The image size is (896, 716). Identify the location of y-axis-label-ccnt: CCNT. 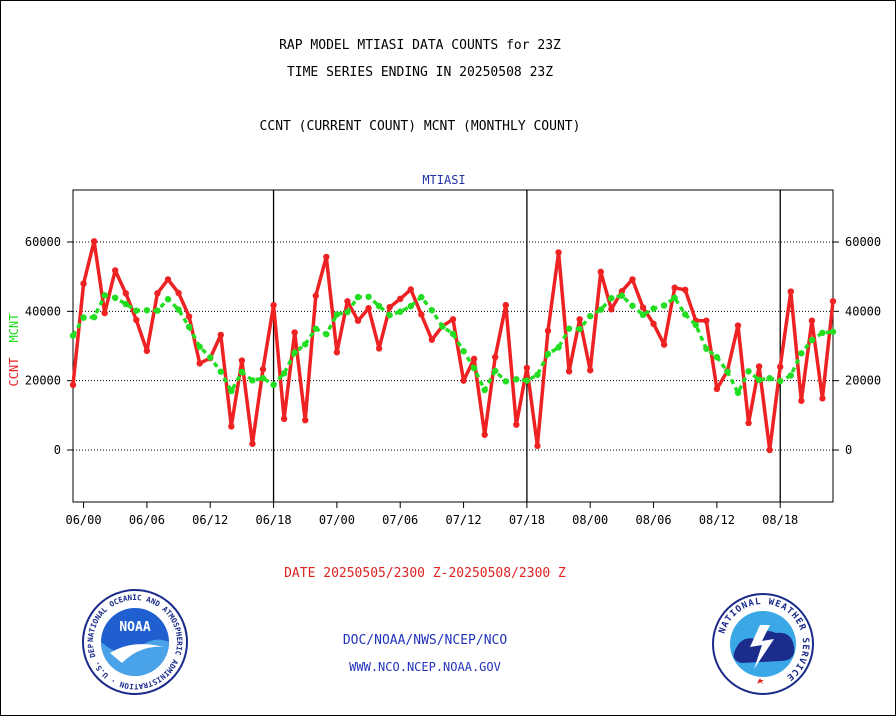
(14, 372).